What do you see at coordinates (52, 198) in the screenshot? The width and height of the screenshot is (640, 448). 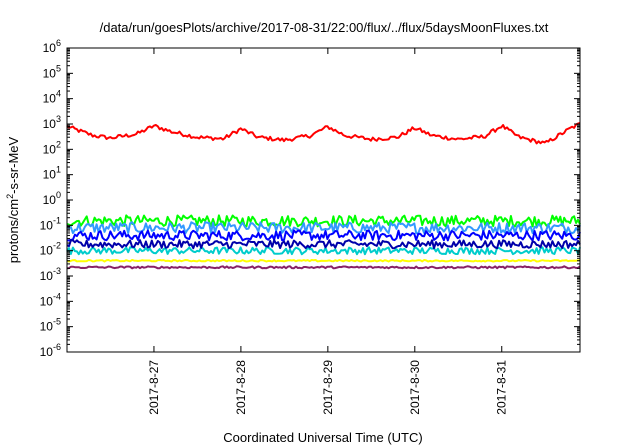 I see `y-tick-label: 10⁰` at bounding box center [52, 198].